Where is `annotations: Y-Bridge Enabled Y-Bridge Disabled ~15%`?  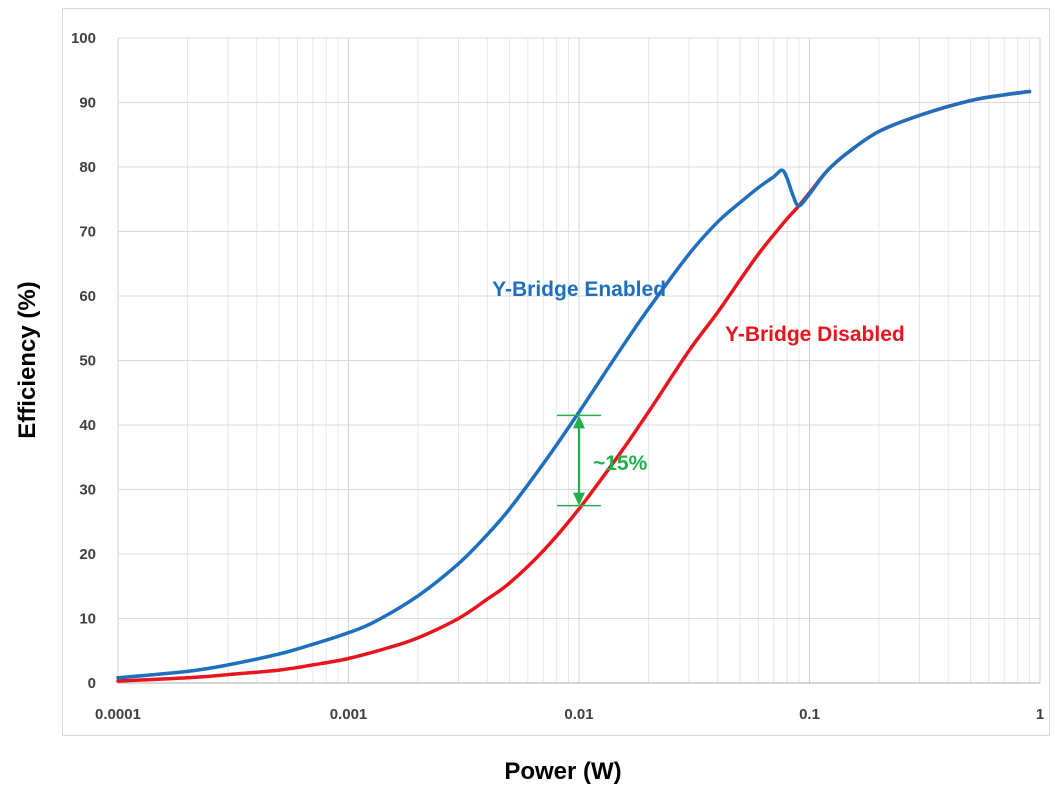 annotations: Y-Bridge Enabled Y-Bridge Disabled ~15% is located at coordinates (698, 376).